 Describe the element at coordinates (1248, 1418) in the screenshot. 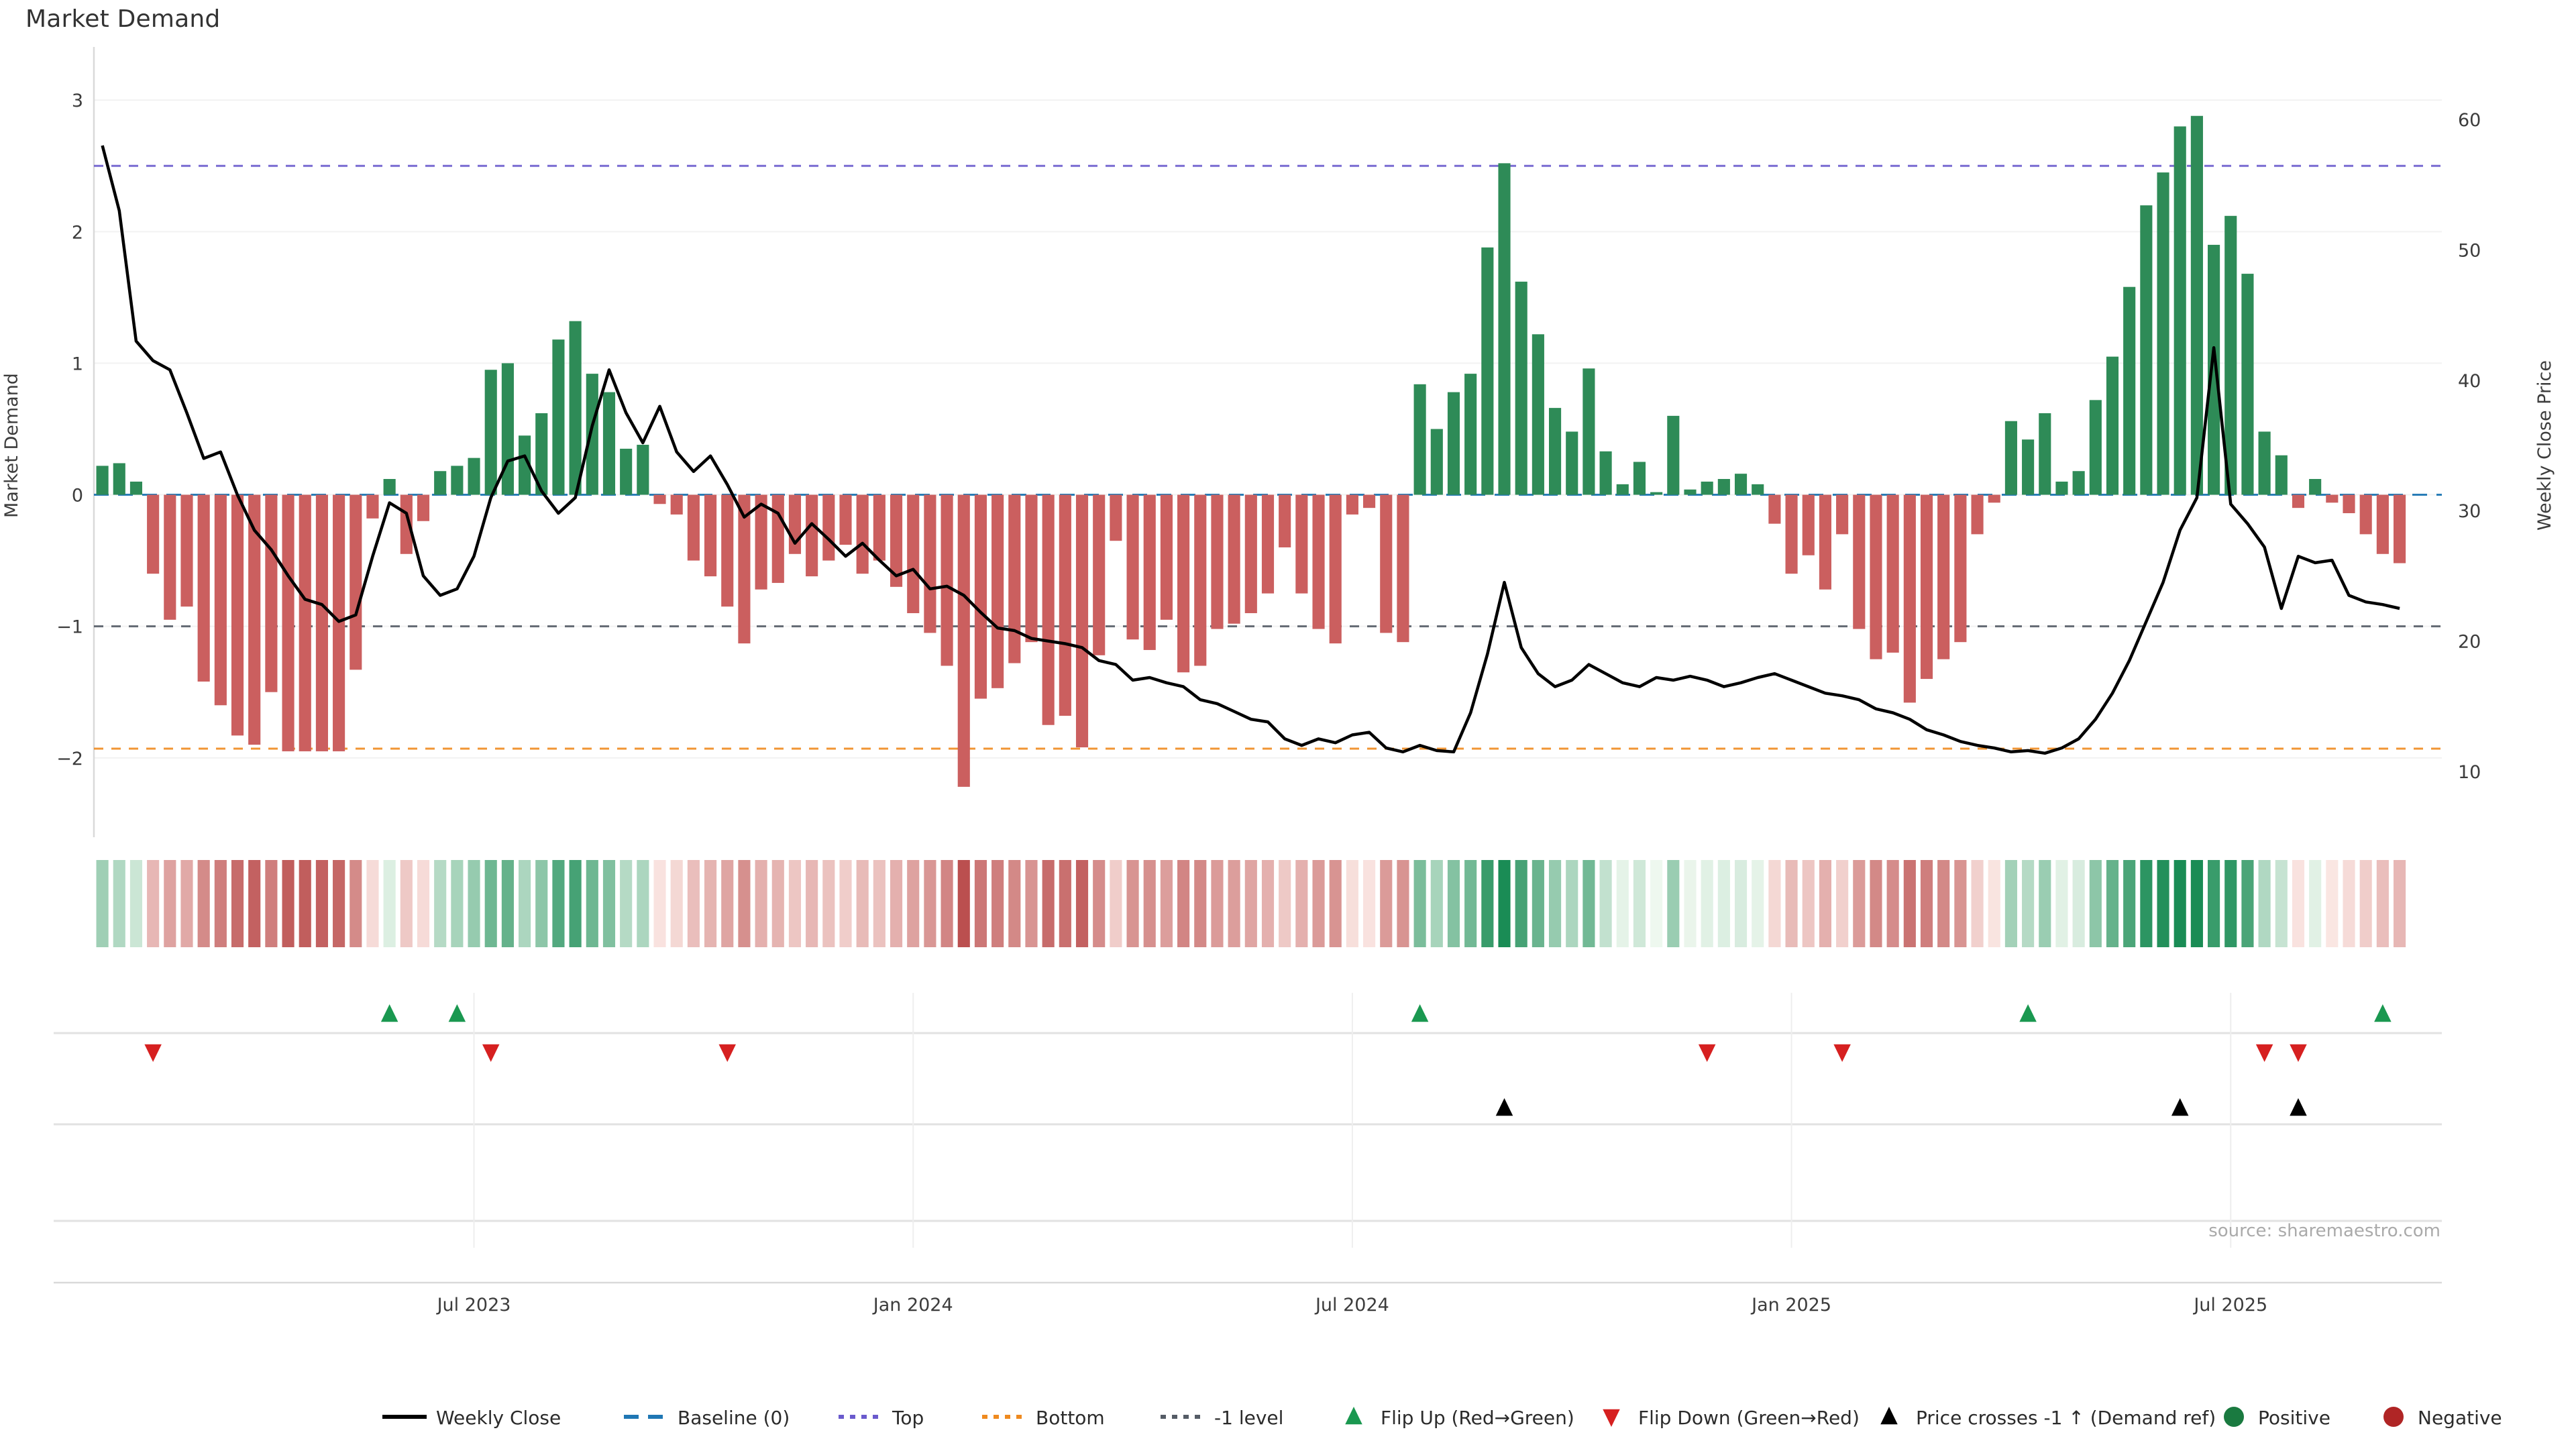

I see `legend-label-minus-one: -1 level` at that location.